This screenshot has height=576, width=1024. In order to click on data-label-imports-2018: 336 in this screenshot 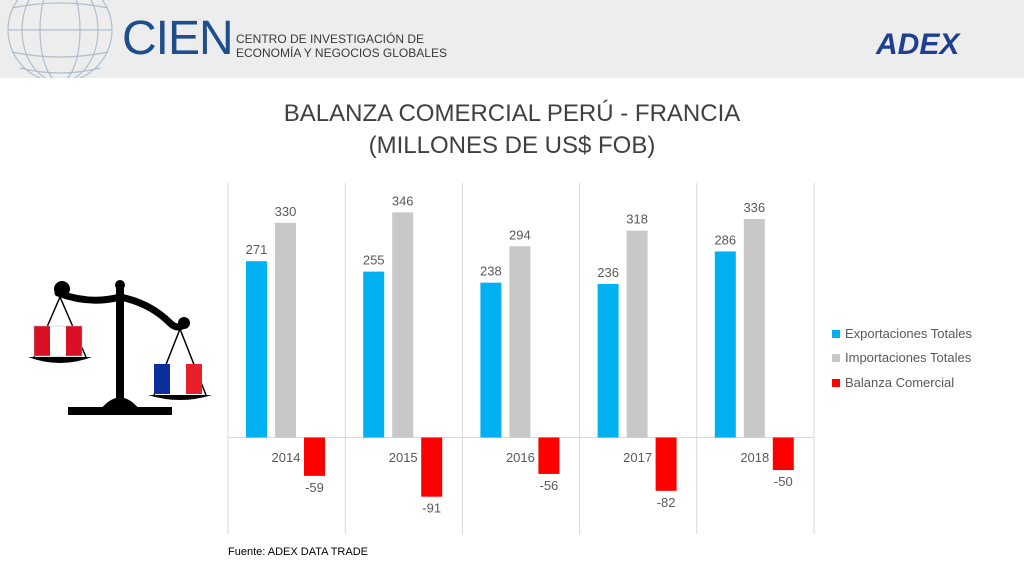, I will do `click(754, 207)`.